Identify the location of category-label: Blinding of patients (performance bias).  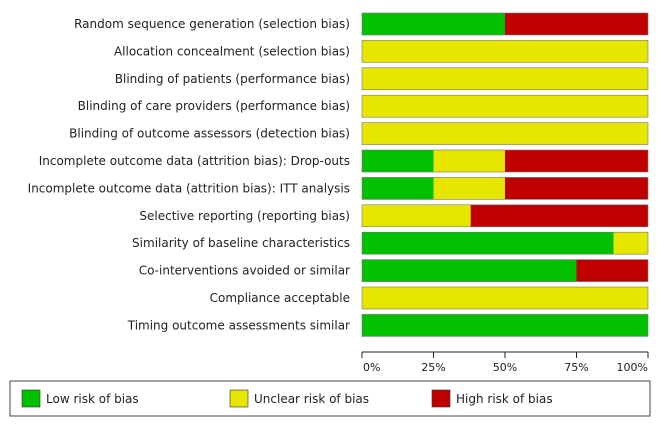
(232, 79).